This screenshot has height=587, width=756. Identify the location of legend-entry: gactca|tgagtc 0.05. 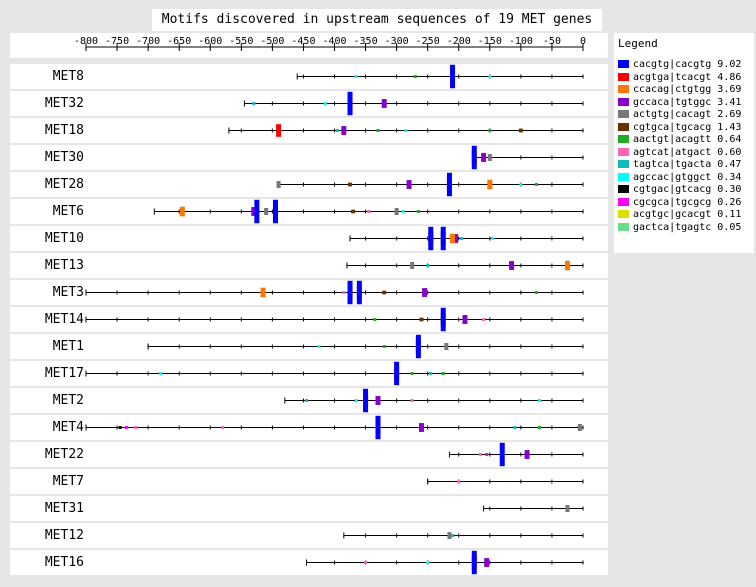
(679, 228).